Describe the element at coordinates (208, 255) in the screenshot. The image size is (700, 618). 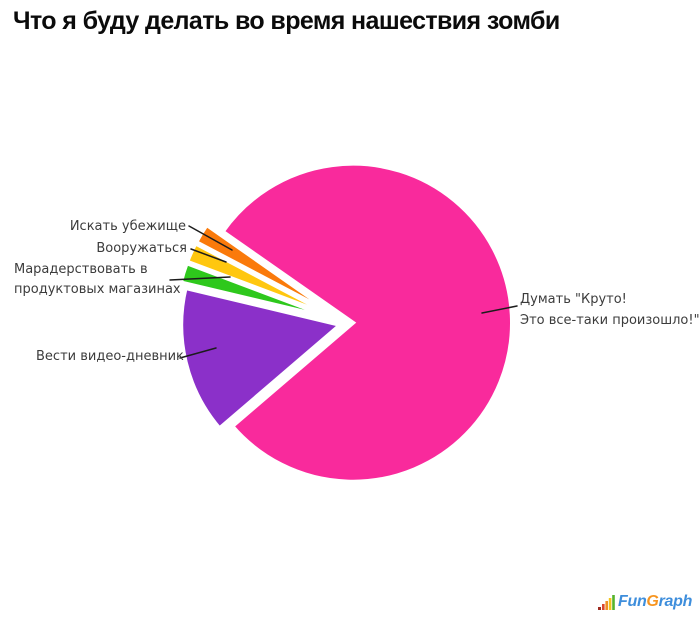
I see `leader-line-arm` at that location.